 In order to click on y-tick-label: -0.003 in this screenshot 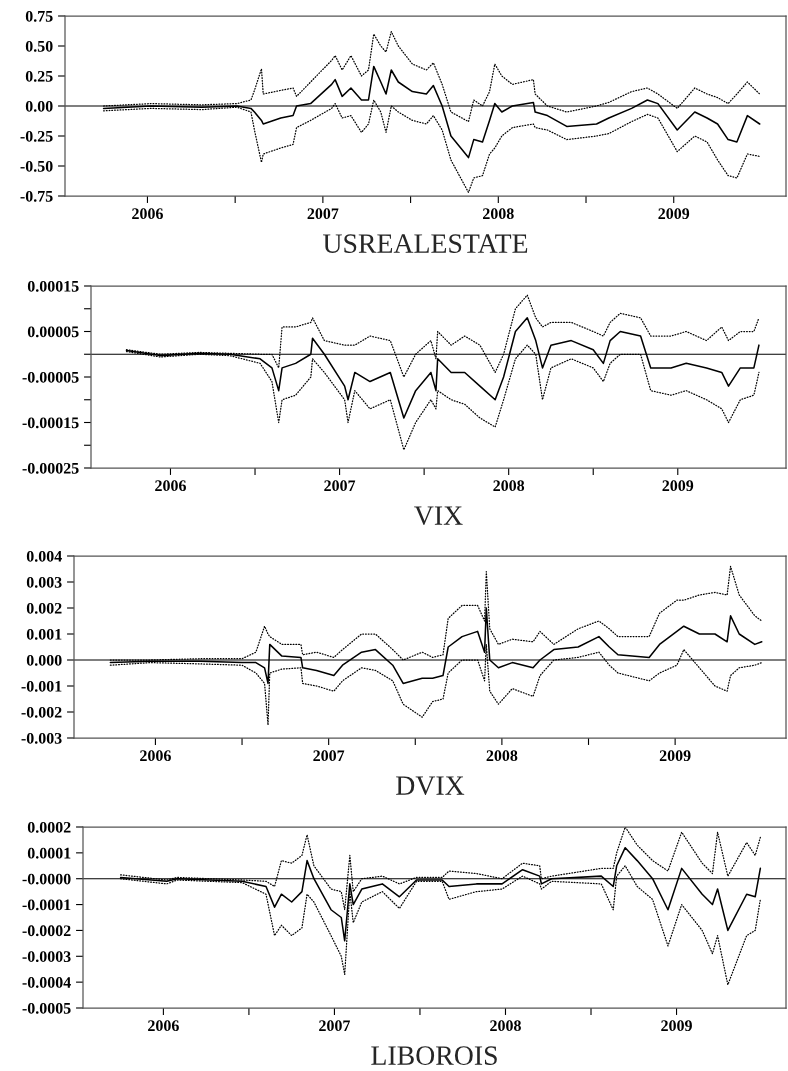, I will do `click(41, 738)`.